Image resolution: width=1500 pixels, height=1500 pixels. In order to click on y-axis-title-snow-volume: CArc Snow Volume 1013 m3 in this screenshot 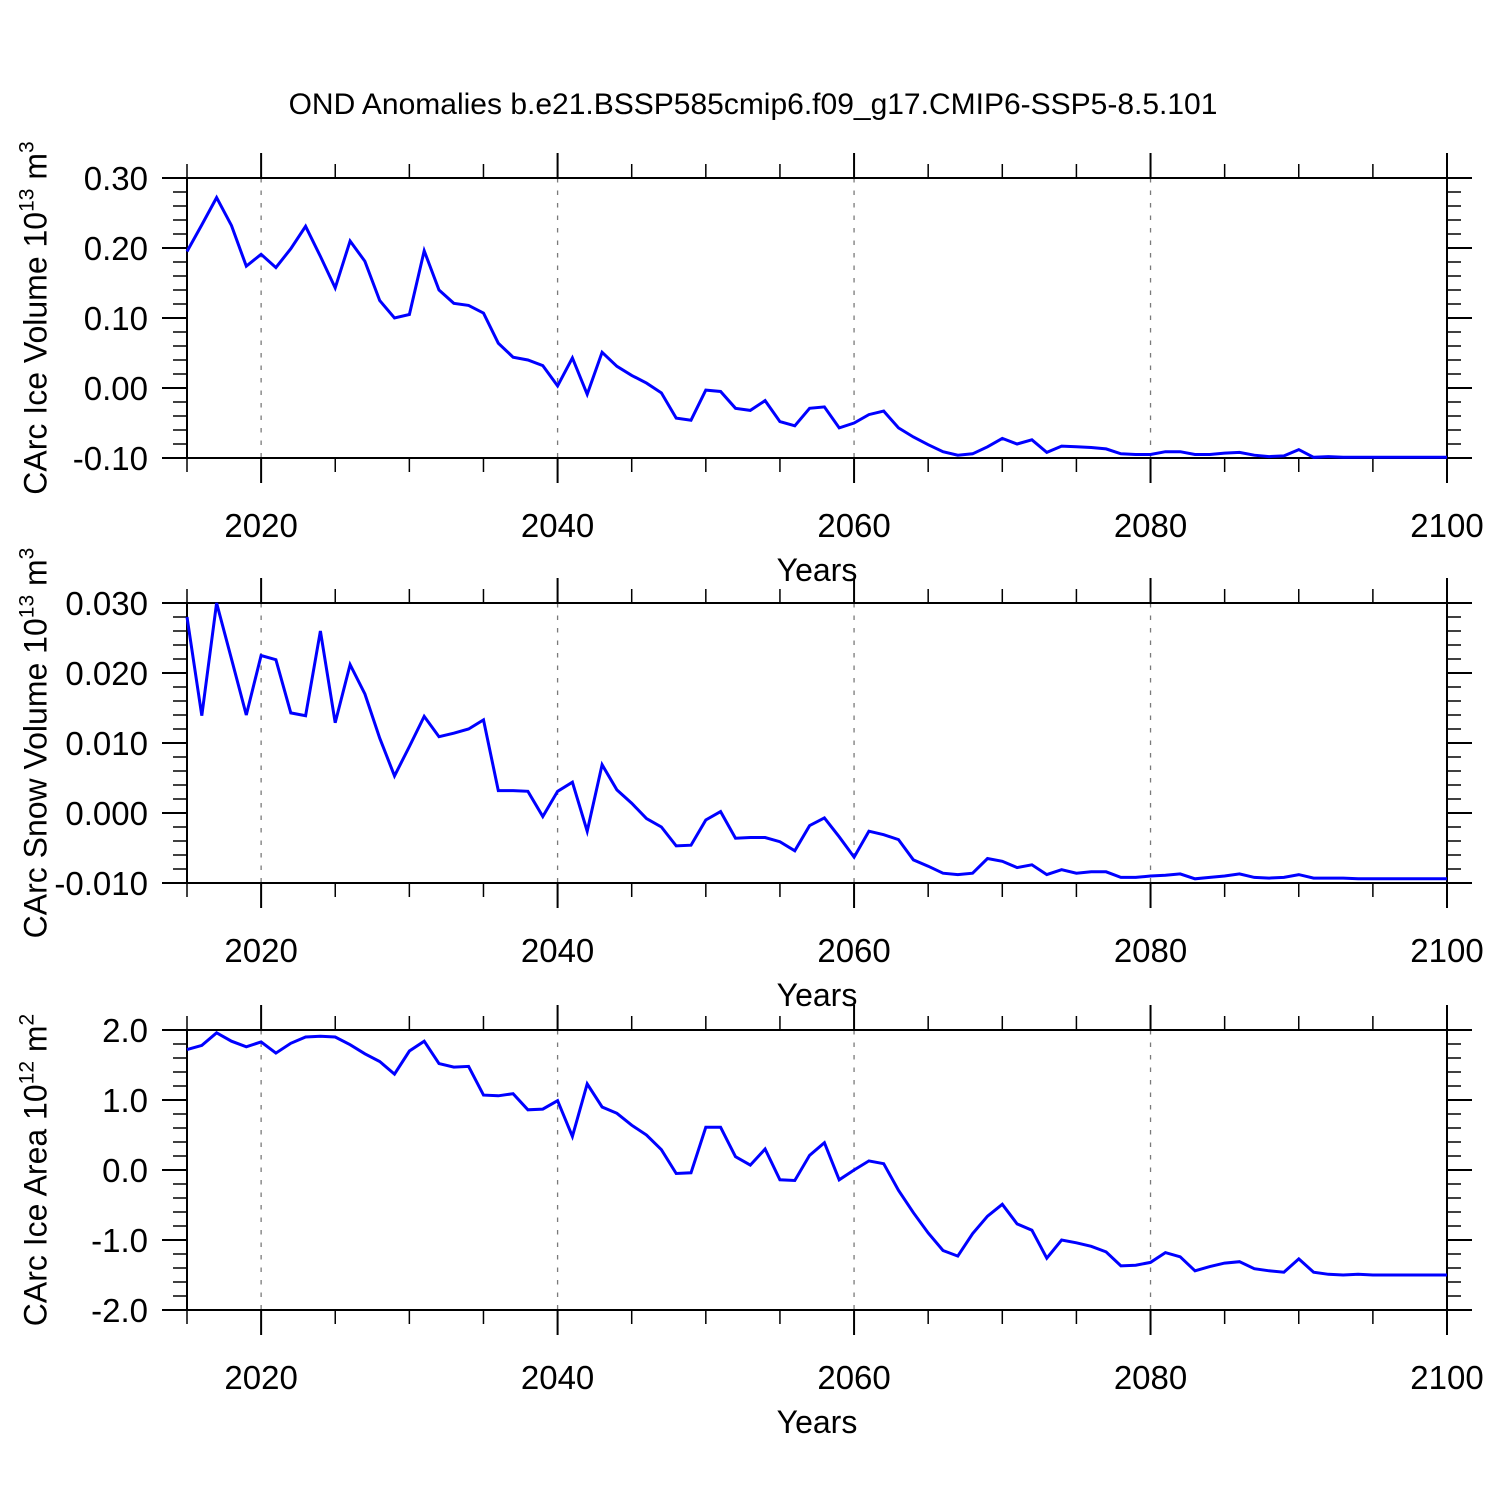, I will do `click(35, 743)`.